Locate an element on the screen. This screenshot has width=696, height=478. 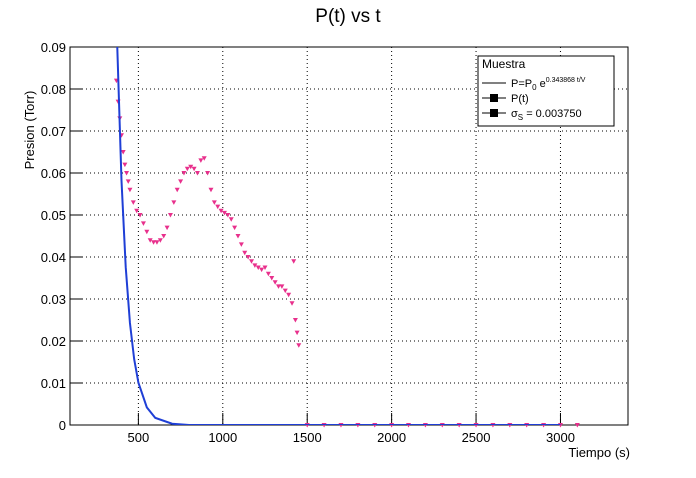
y-tick-label: 0.07 is located at coordinates (53, 131).